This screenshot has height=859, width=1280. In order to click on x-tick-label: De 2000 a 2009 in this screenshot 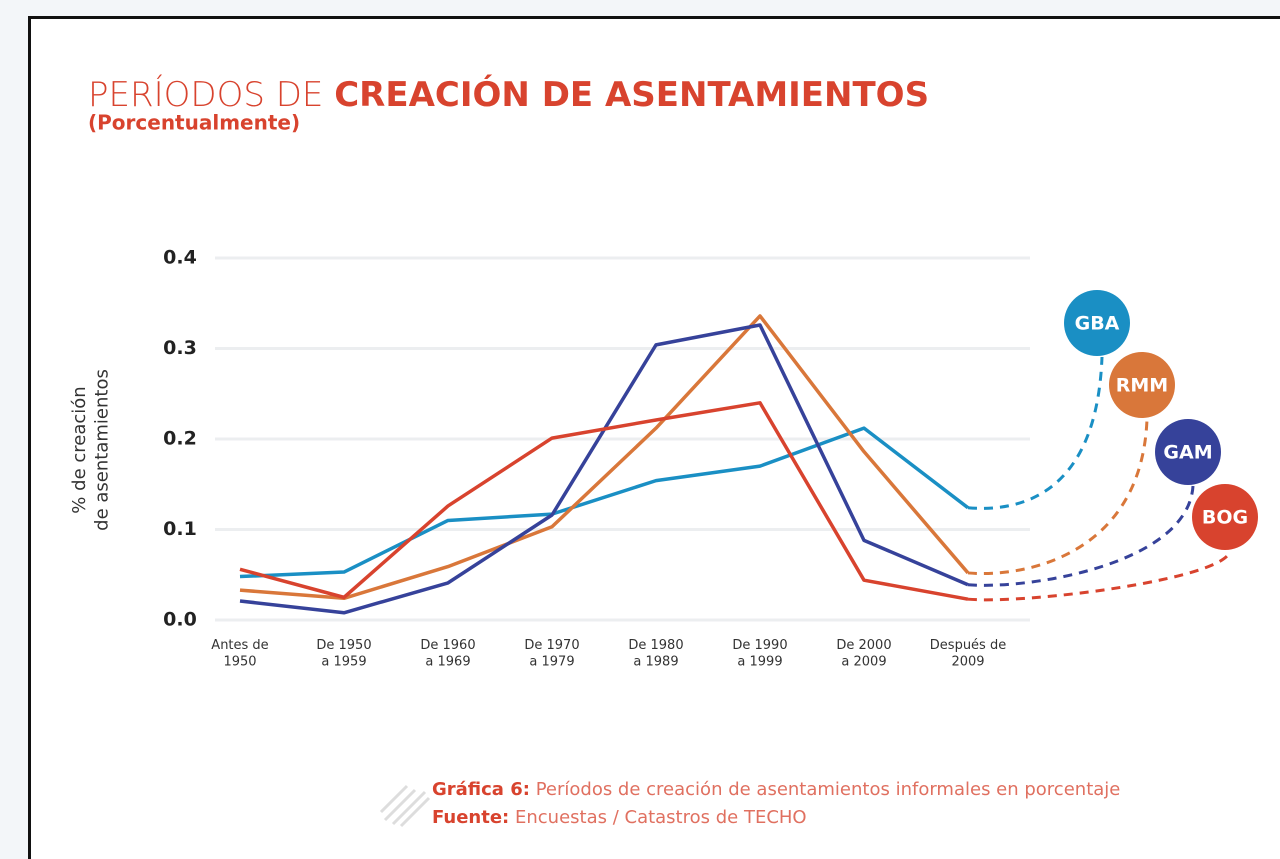, I will do `click(863, 653)`.